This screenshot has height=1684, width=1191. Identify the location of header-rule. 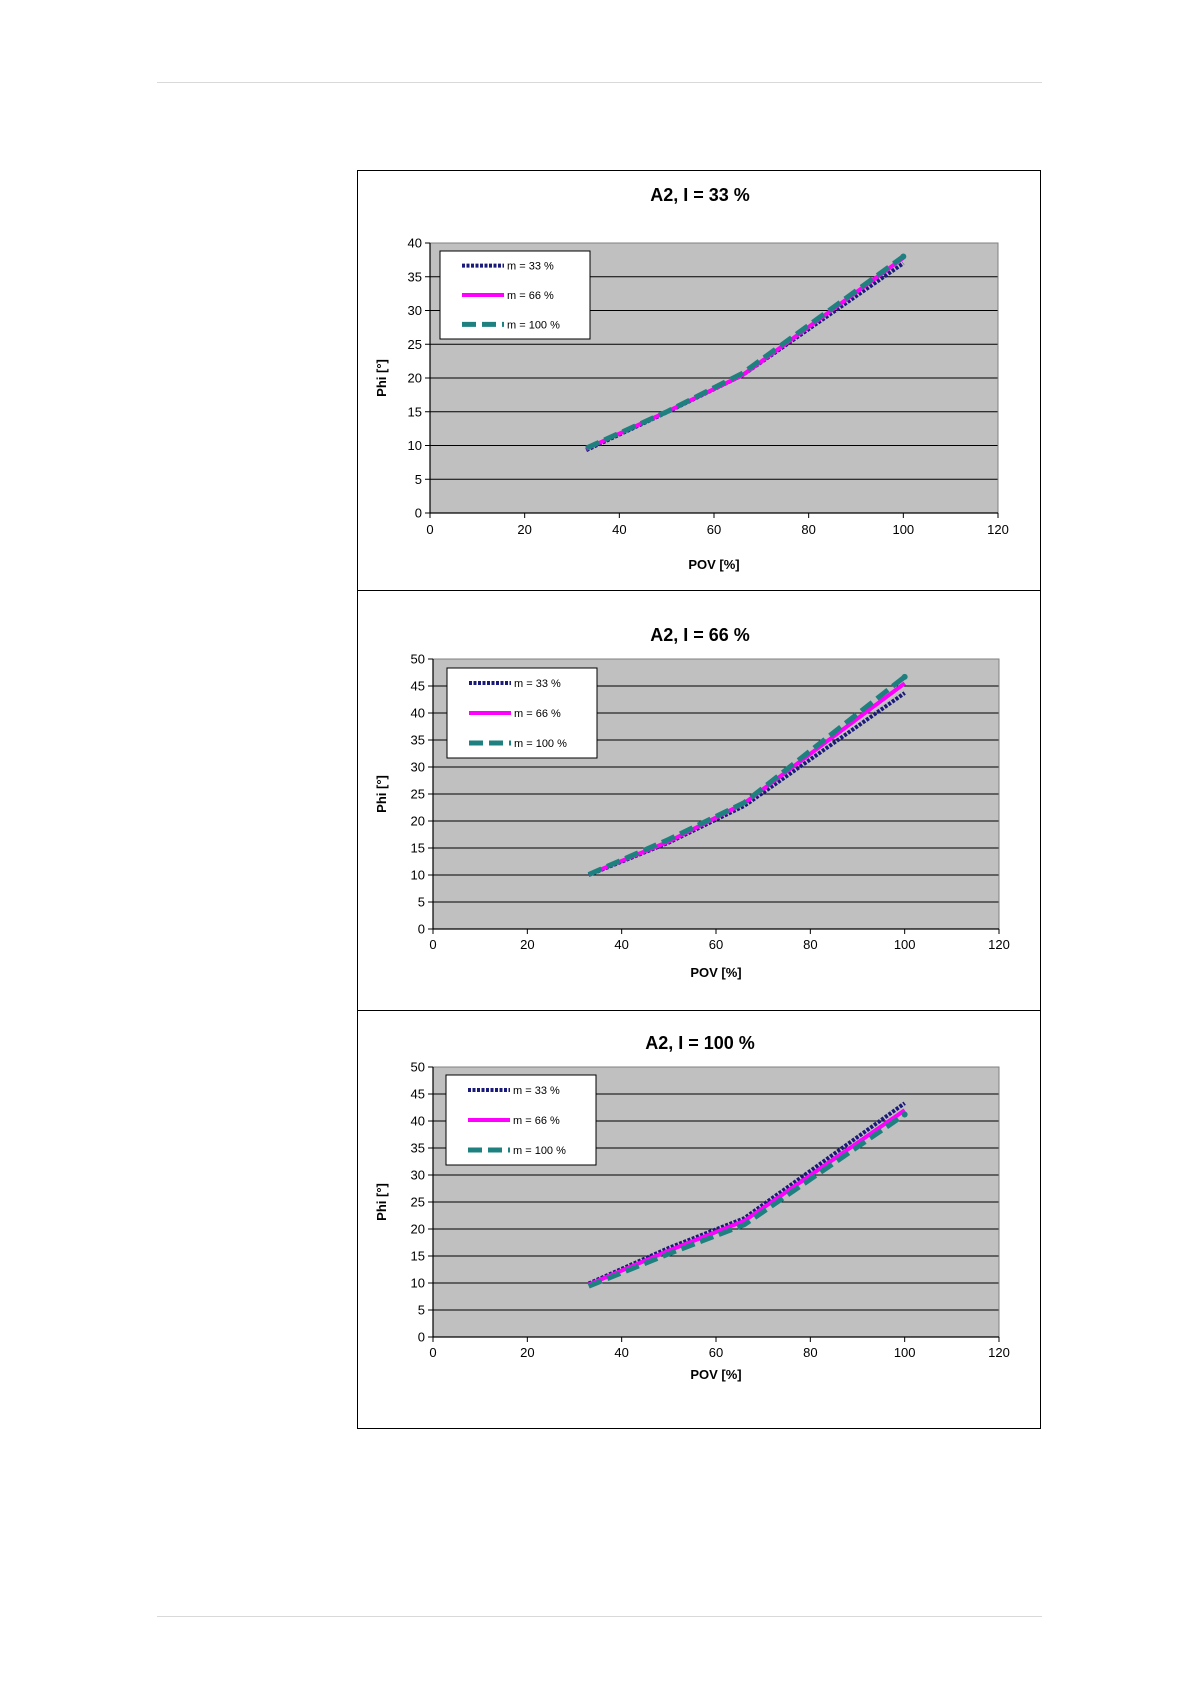
(599, 82).